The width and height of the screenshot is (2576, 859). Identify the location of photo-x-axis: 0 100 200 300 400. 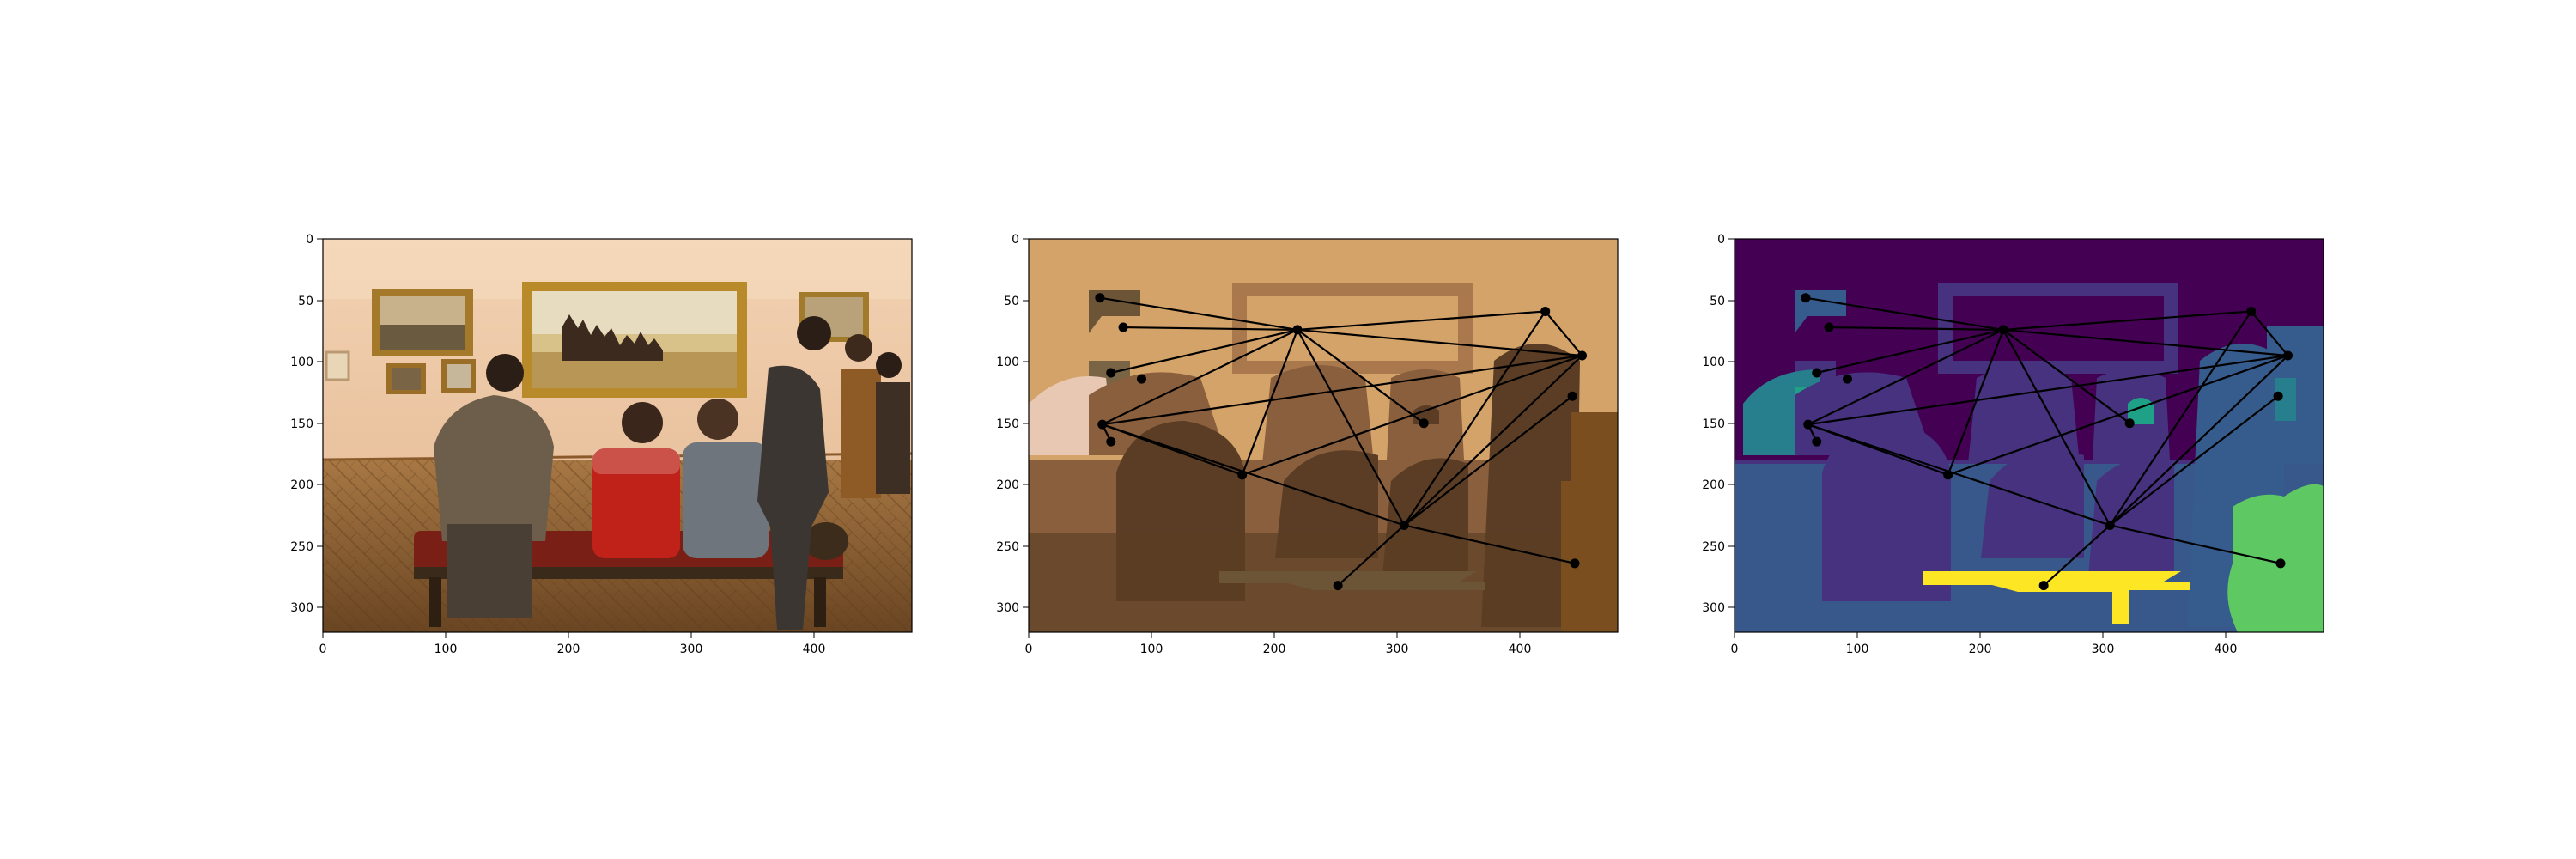
(572, 644).